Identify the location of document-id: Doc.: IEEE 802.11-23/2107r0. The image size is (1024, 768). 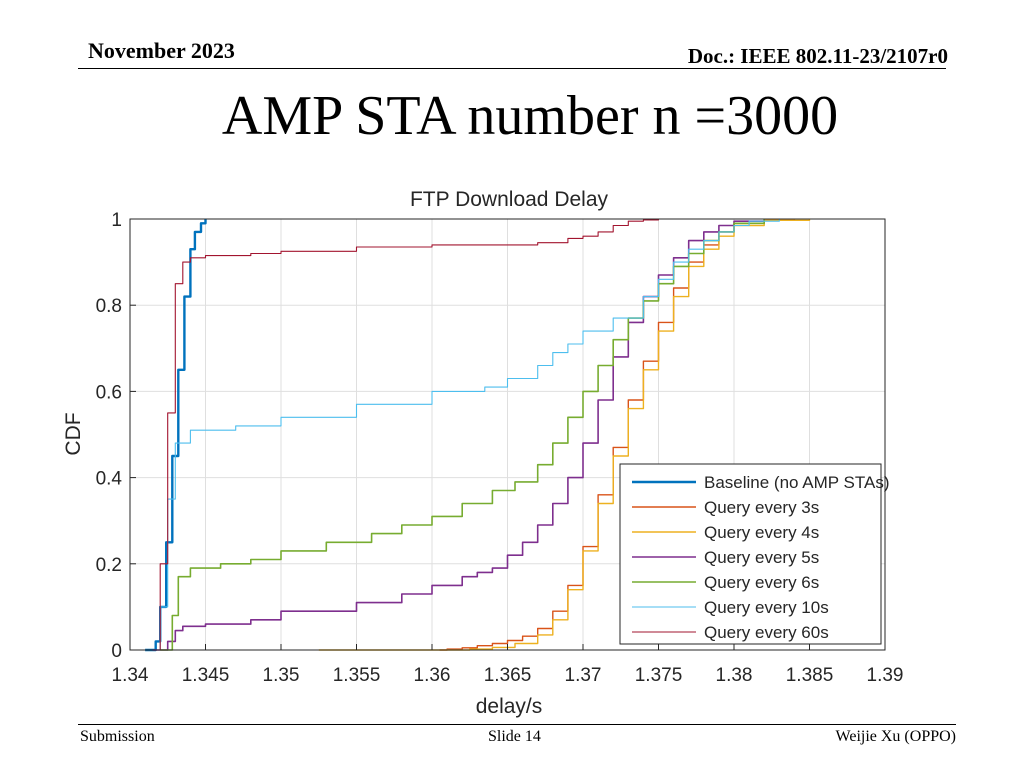
(817, 56).